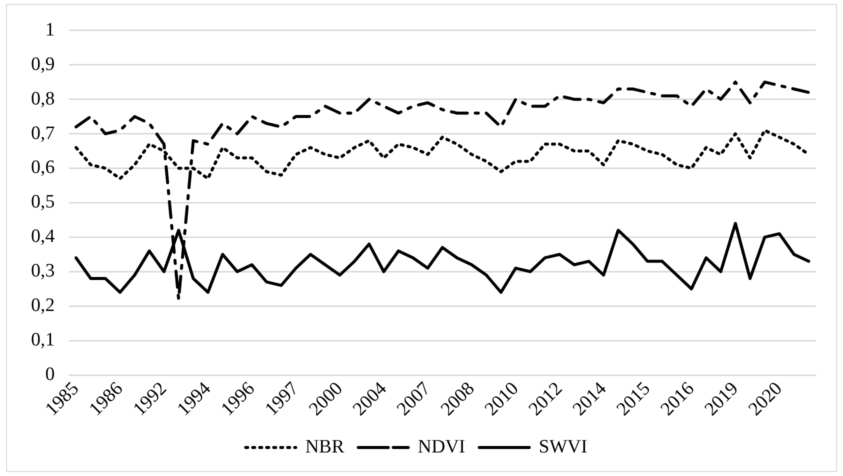 The height and width of the screenshot is (476, 843). I want to click on y-tick-label: 0,7, so click(43, 133).